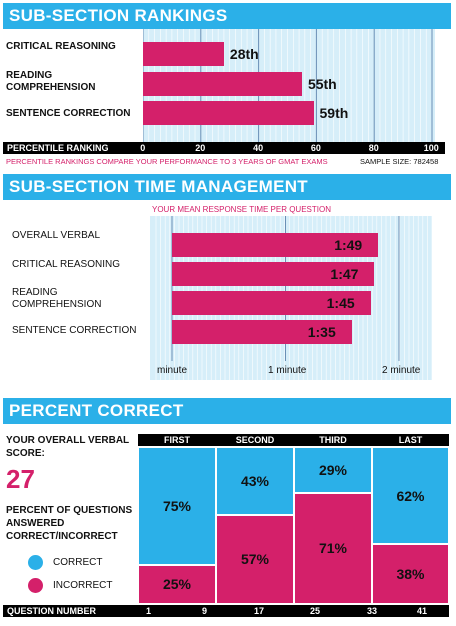  Describe the element at coordinates (255, 559) in the screenshot. I see `cell-second-incorrect: 57%` at that location.